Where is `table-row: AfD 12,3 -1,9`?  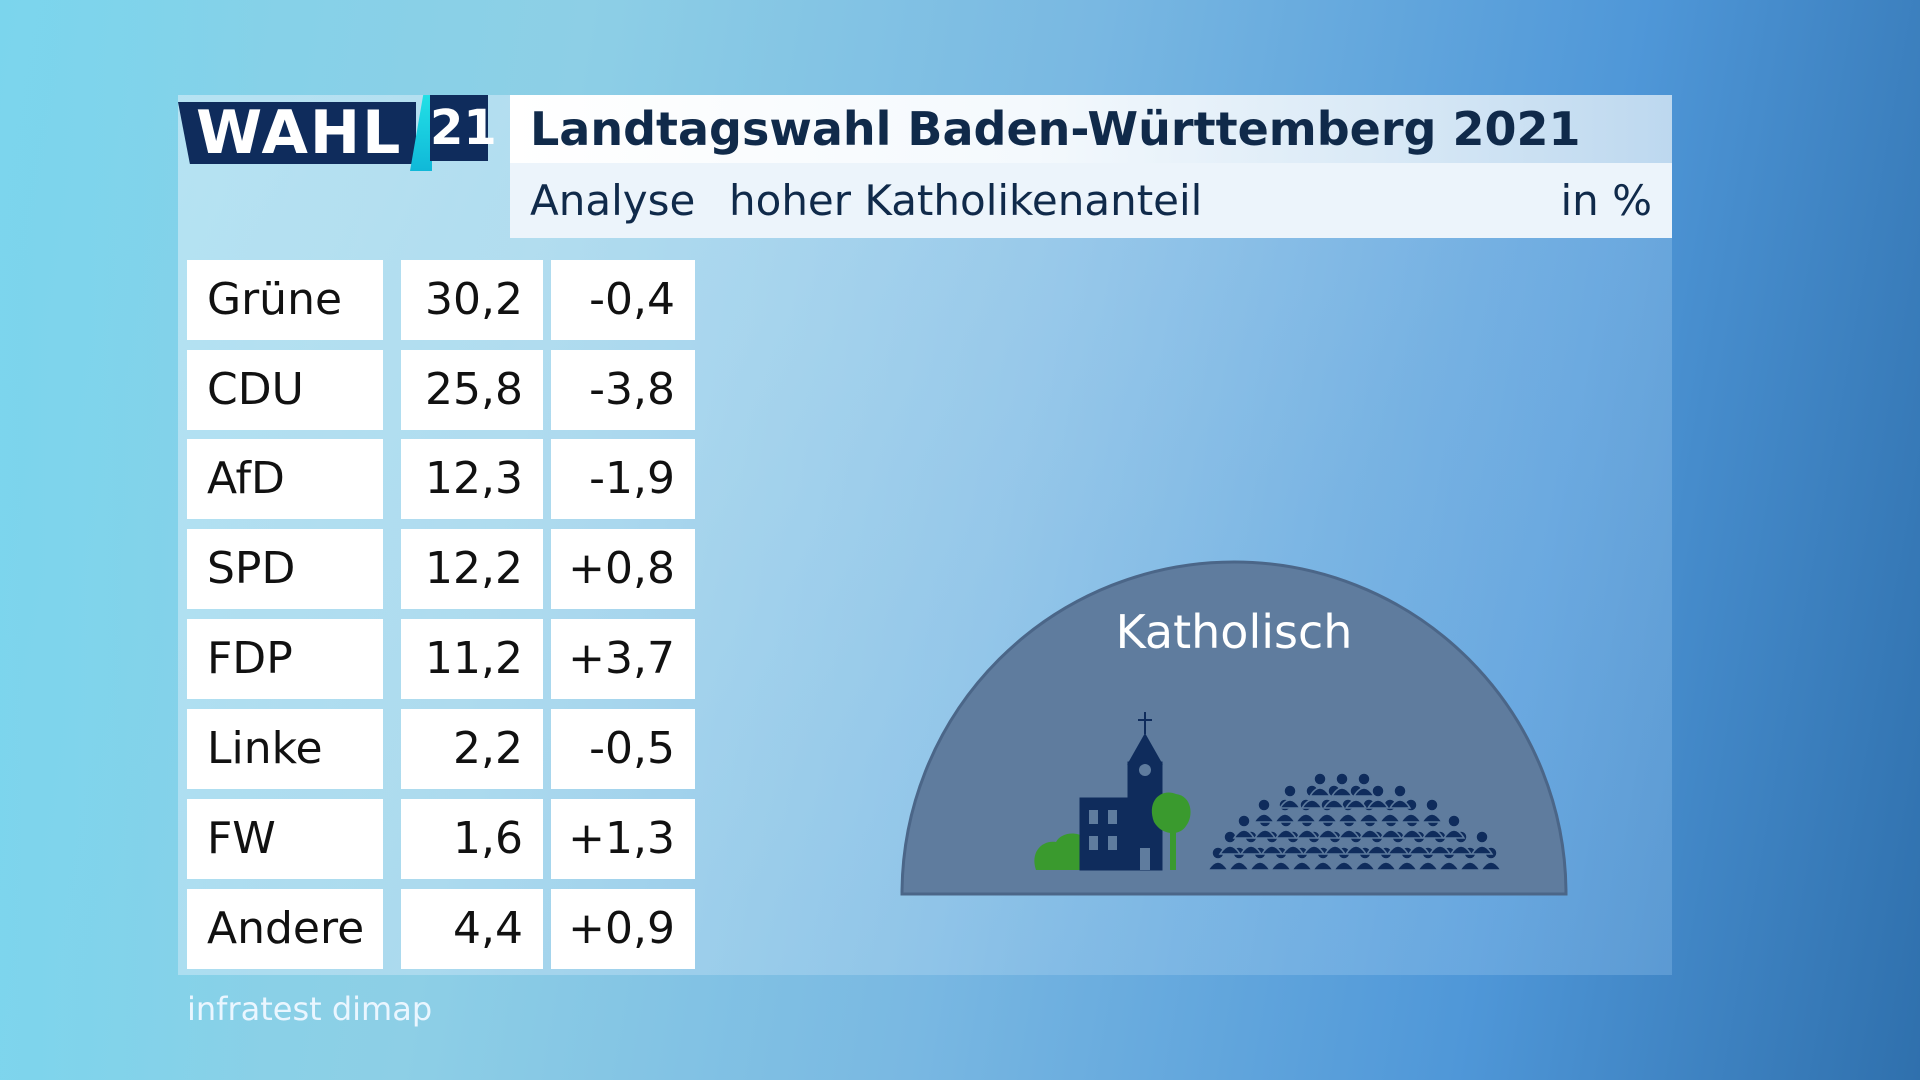
table-row: AfD 12,3 -1,9 is located at coordinates (441, 479).